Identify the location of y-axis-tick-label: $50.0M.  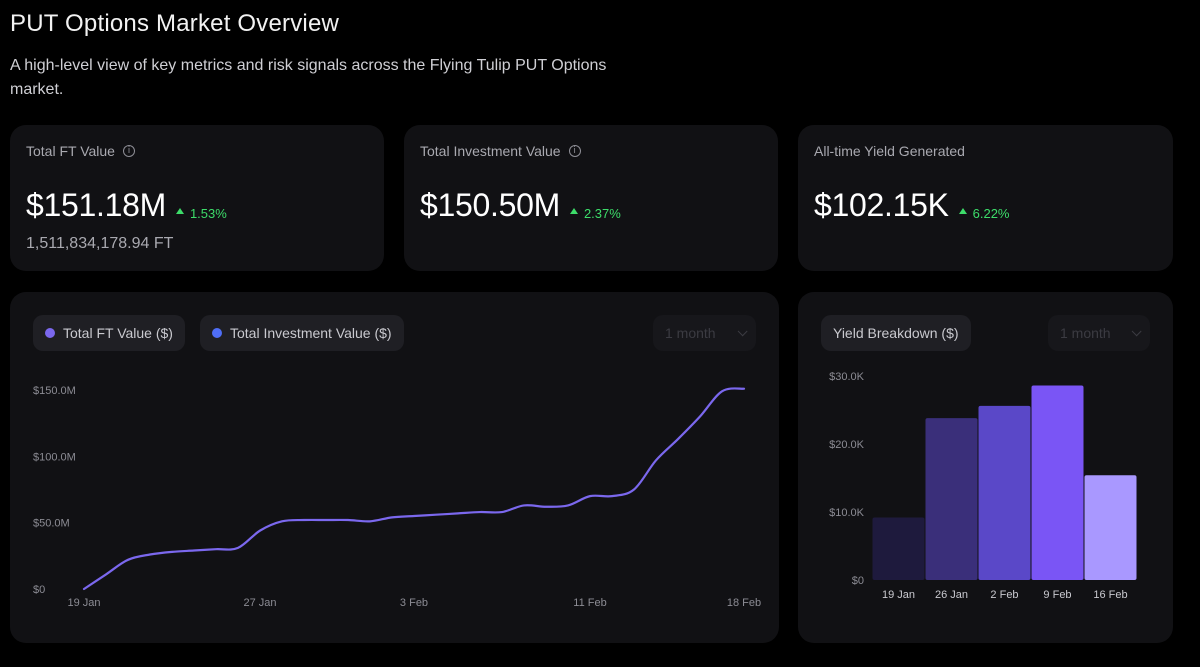
(51, 524).